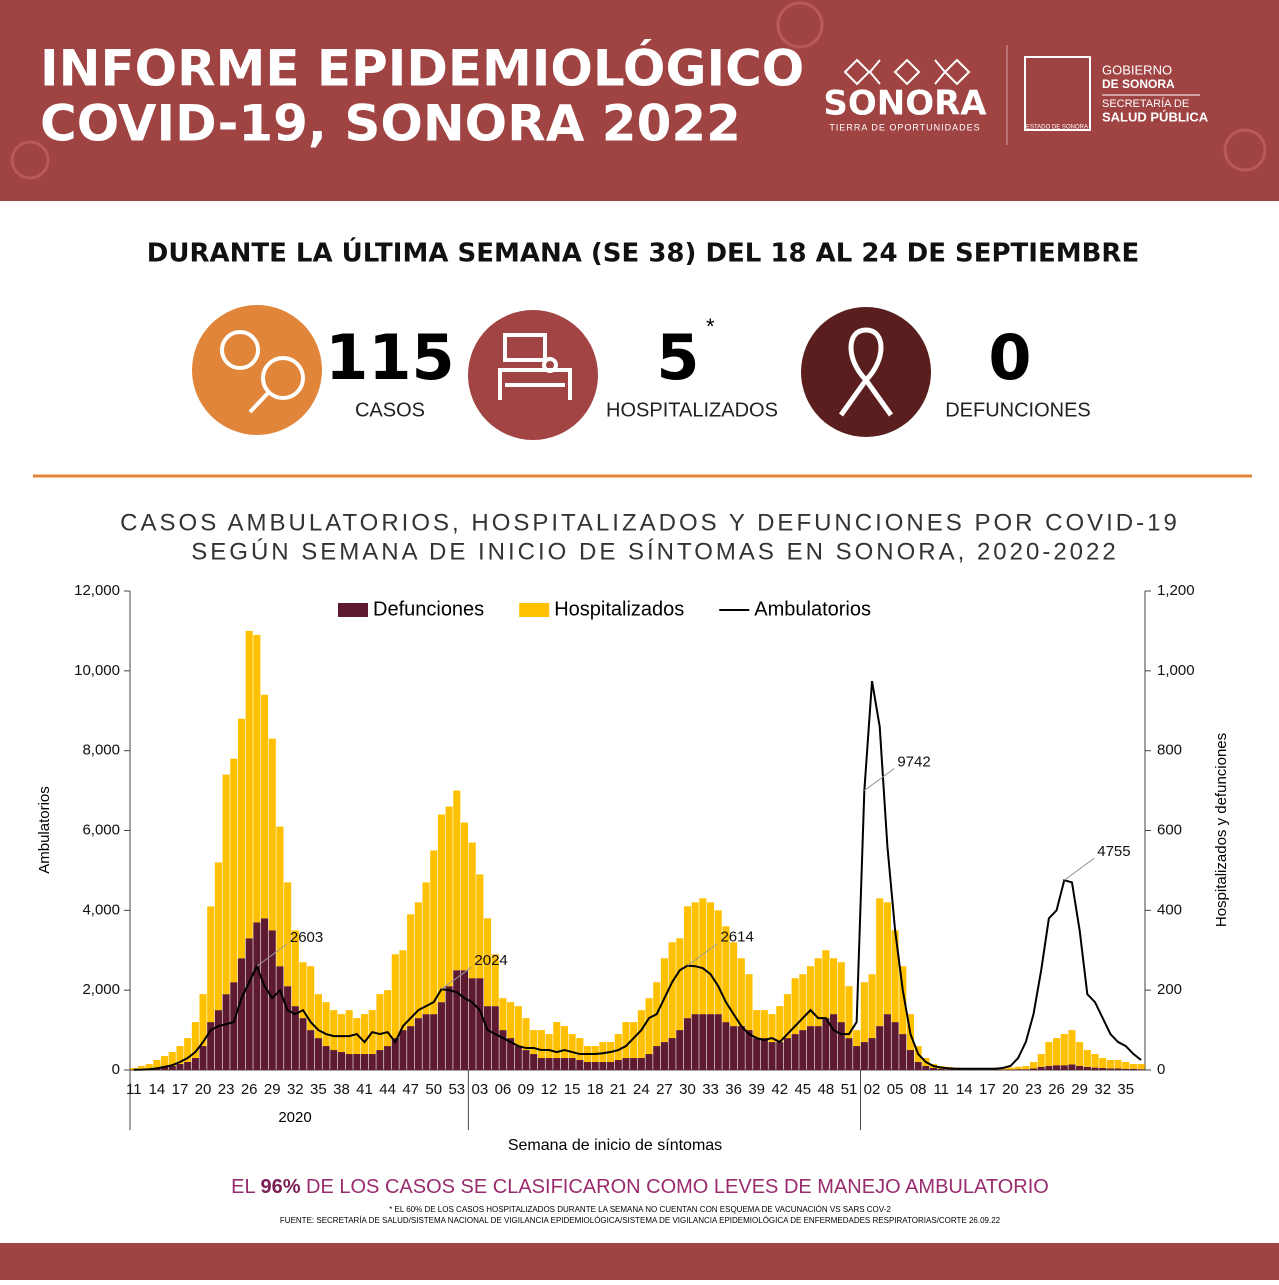 This screenshot has width=1279, height=1285. Describe the element at coordinates (687, 1089) in the screenshot. I see `x-tick-label: 30` at that location.